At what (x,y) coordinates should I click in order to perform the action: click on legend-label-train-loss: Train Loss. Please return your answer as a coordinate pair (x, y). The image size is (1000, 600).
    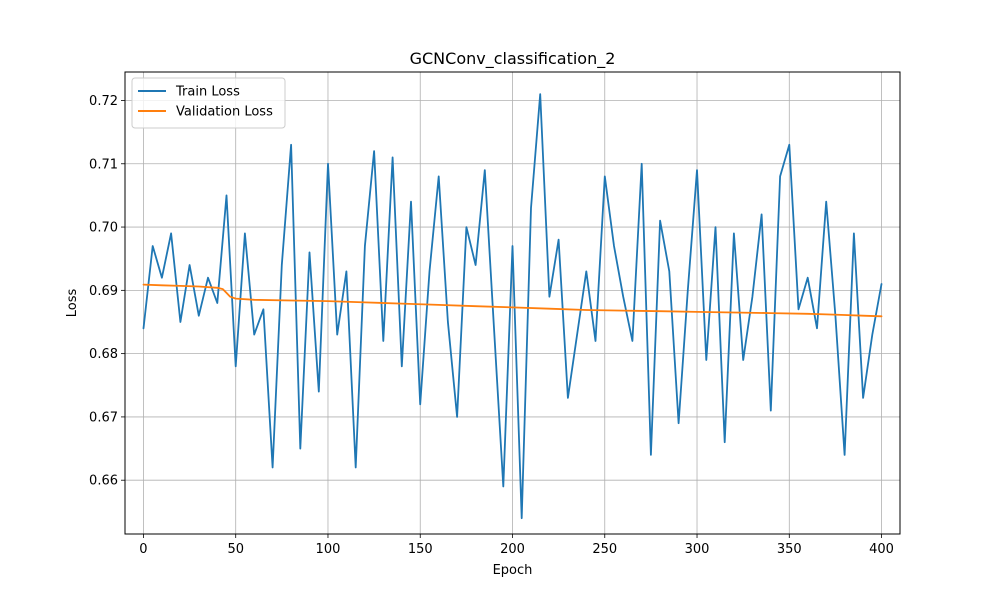
    Looking at the image, I should click on (207, 92).